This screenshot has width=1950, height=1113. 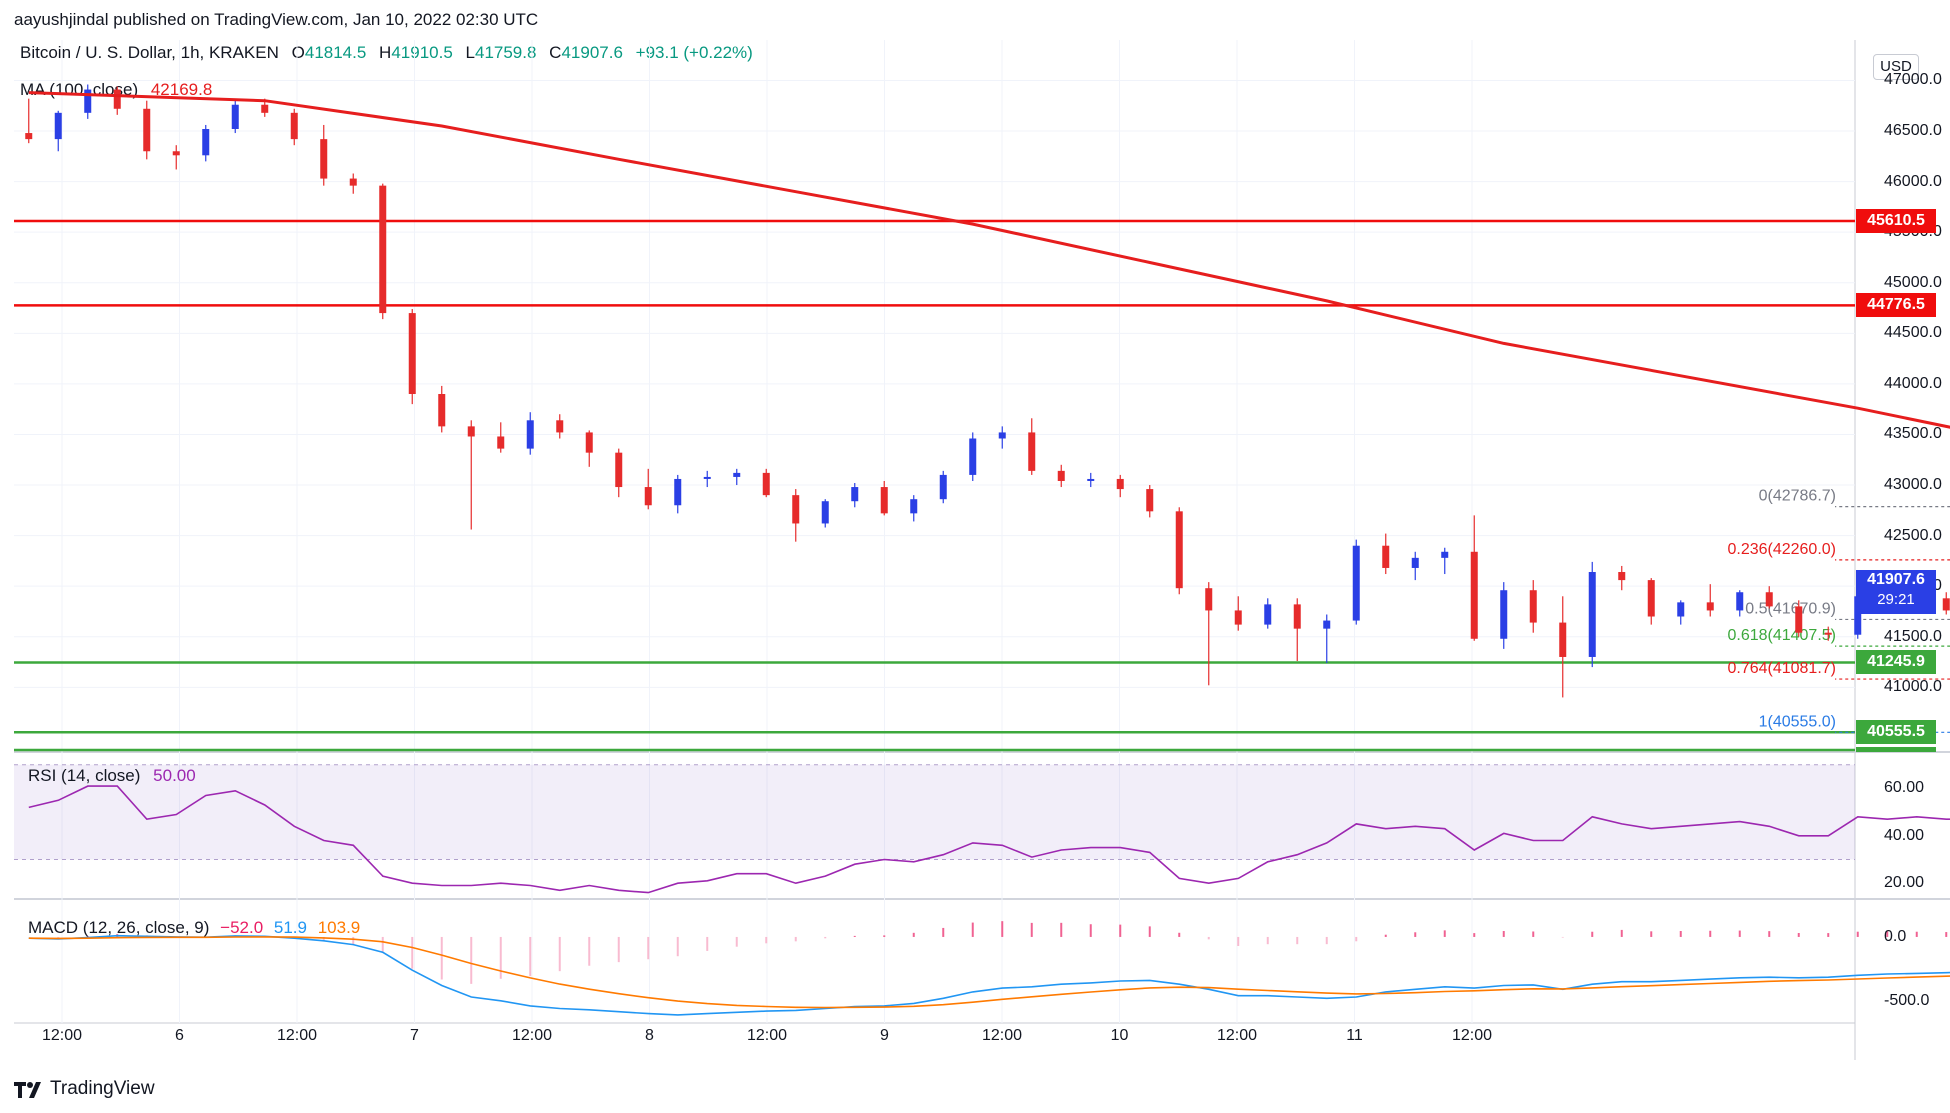 I want to click on fib-level-label: 0.618(41407.5), so click(x=1781, y=635).